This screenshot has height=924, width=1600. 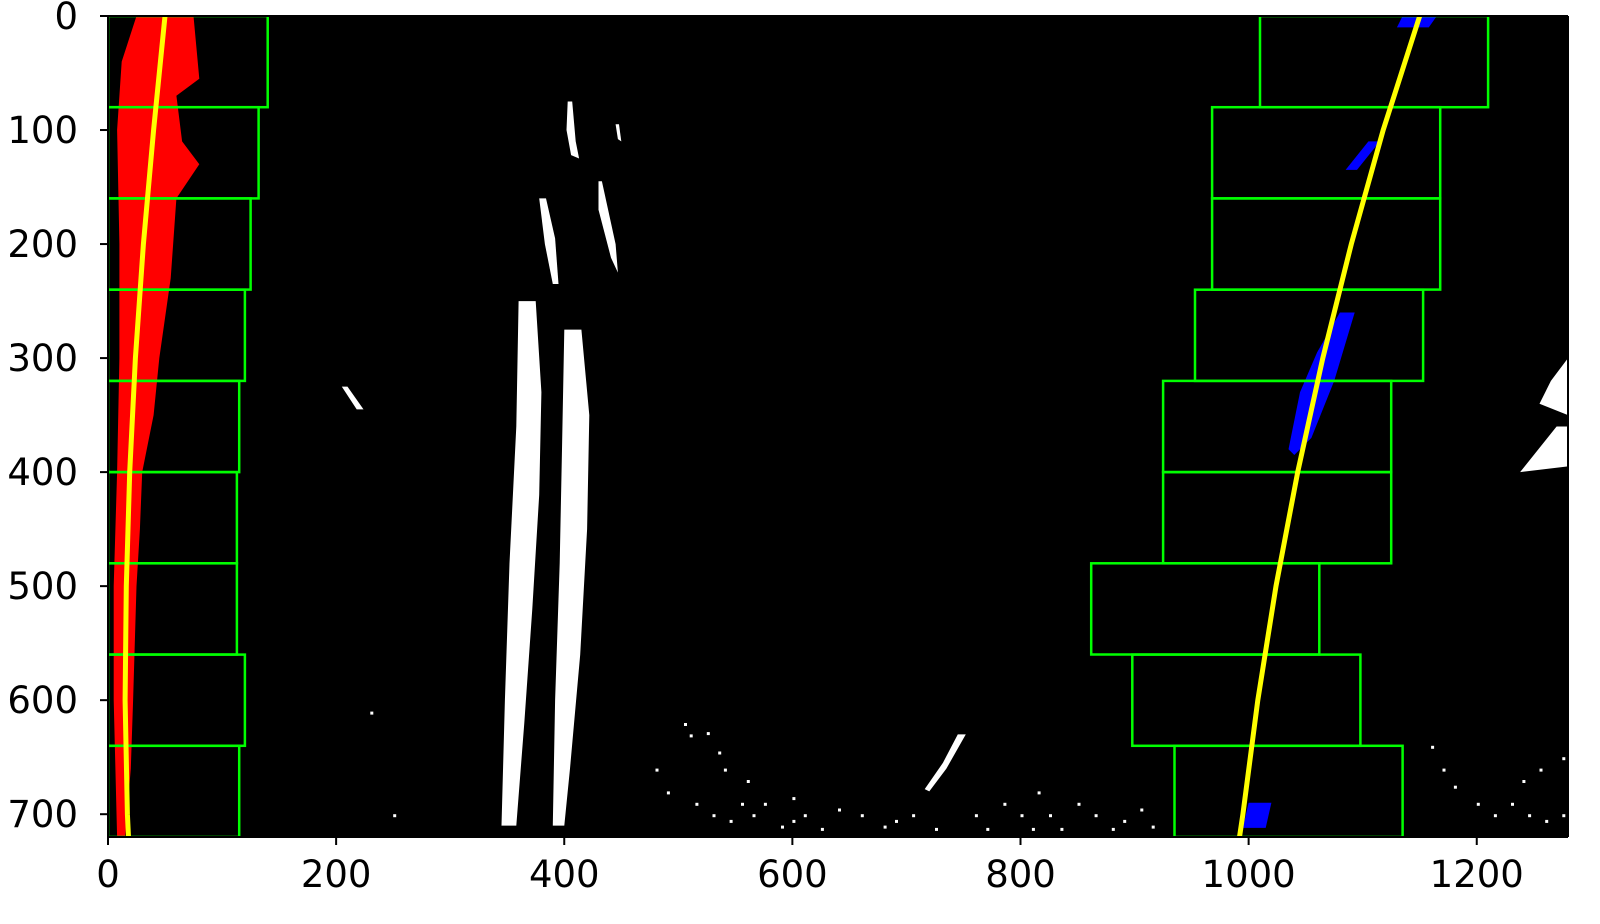 What do you see at coordinates (42, 358) in the screenshot?
I see `y-tick-label-3: 300` at bounding box center [42, 358].